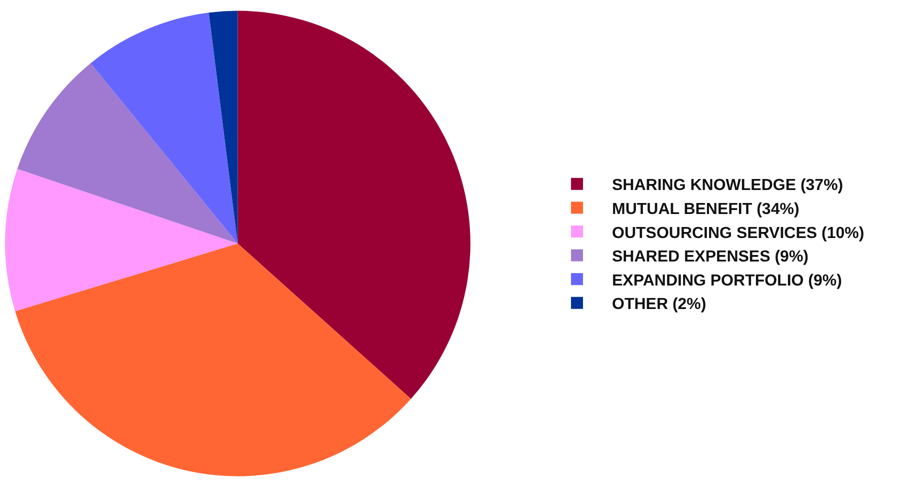  I want to click on legend-label: SHARED EXPENSES (9%), so click(710, 257).